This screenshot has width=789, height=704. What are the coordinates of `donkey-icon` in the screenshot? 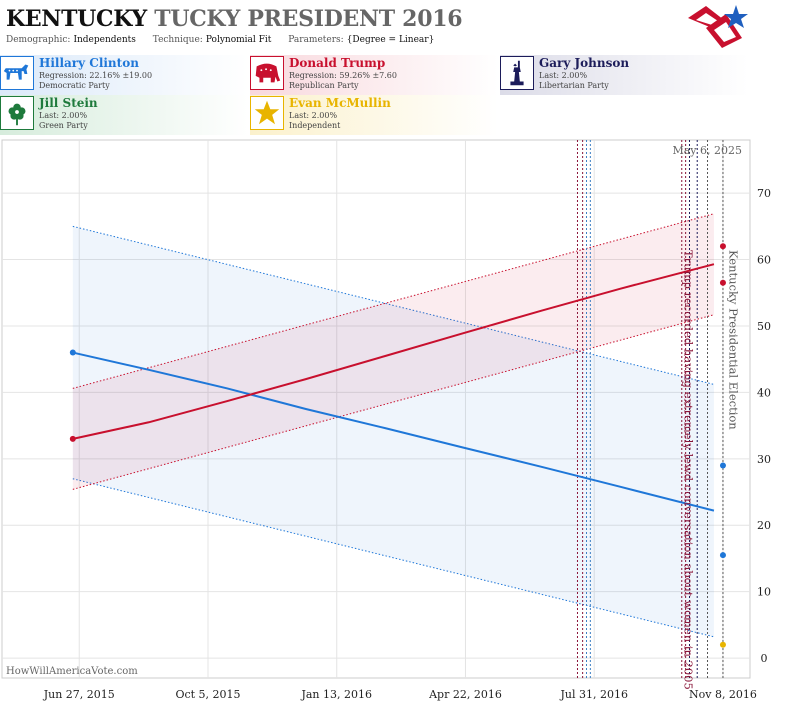 It's located at (17, 73).